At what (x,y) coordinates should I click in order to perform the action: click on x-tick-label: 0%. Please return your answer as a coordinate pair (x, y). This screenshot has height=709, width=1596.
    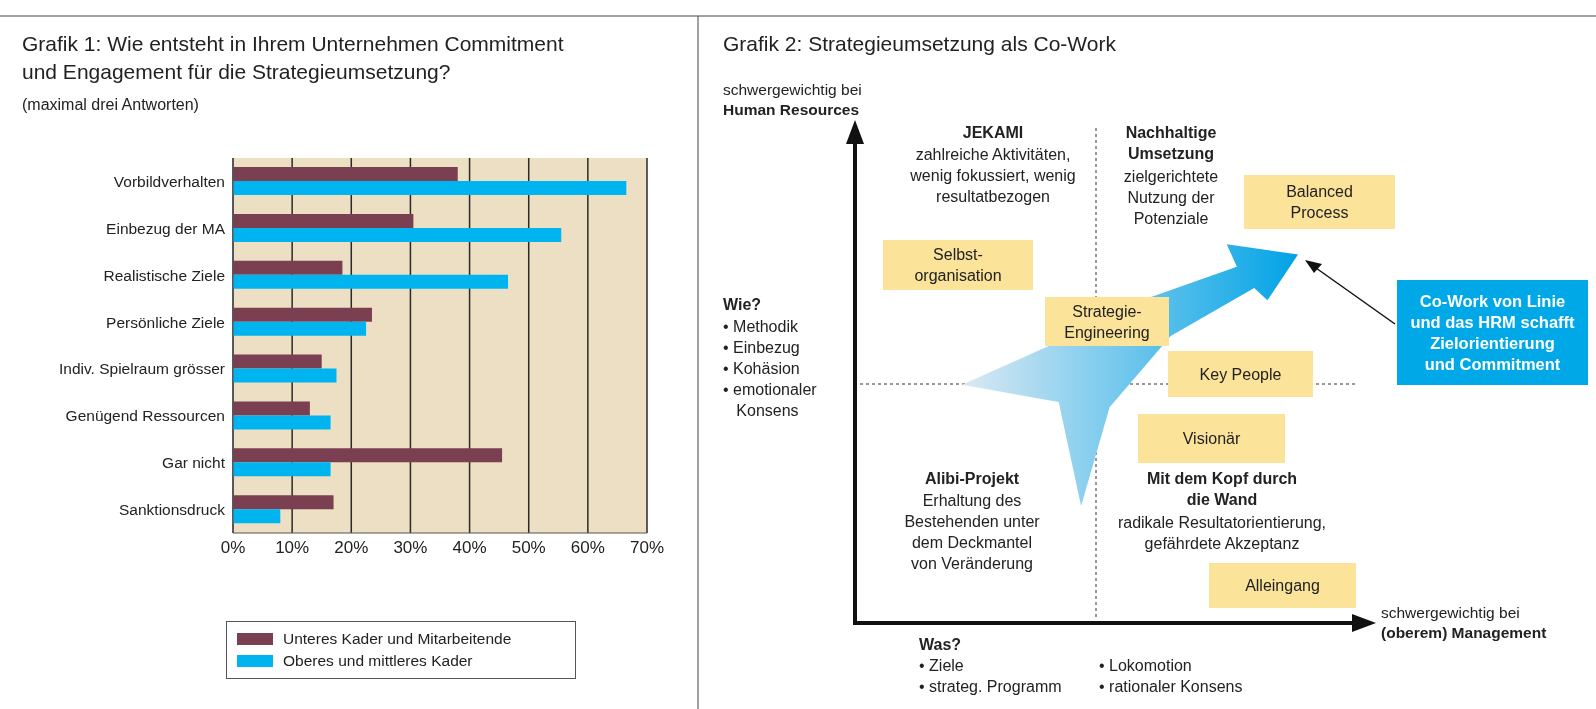
    Looking at the image, I should click on (233, 548).